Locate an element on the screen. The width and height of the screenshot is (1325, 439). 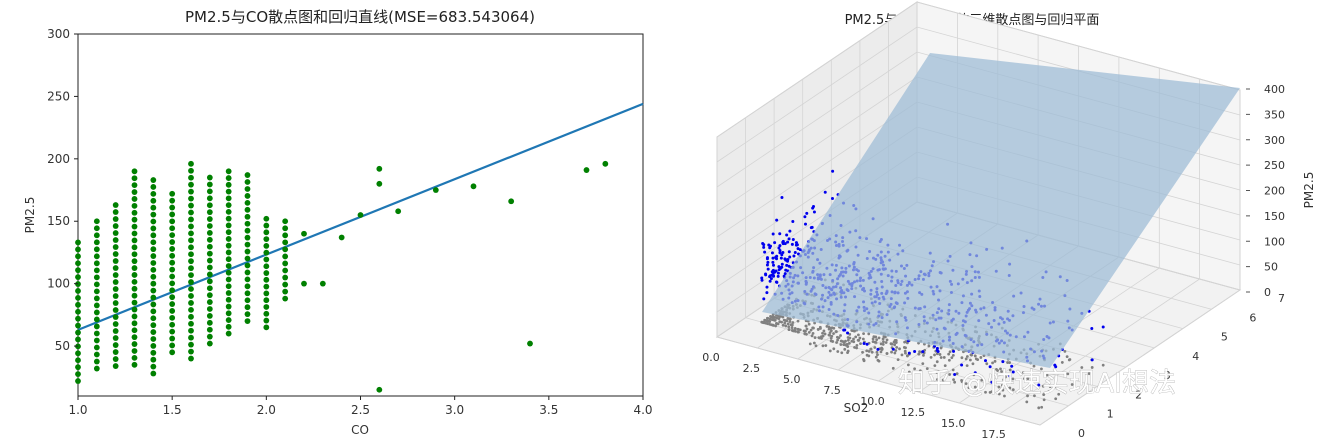
co-tick-label: 3 is located at coordinates (1167, 375).